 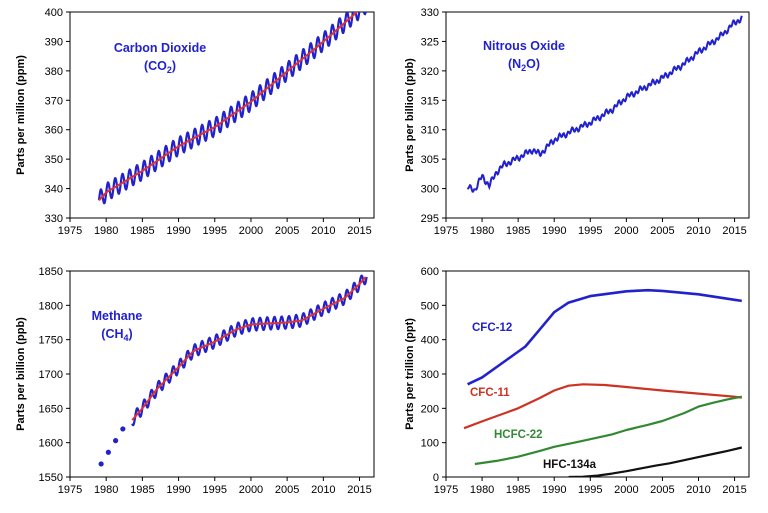 What do you see at coordinates (117, 316) in the screenshot?
I see `gas-name-label: Methane` at bounding box center [117, 316].